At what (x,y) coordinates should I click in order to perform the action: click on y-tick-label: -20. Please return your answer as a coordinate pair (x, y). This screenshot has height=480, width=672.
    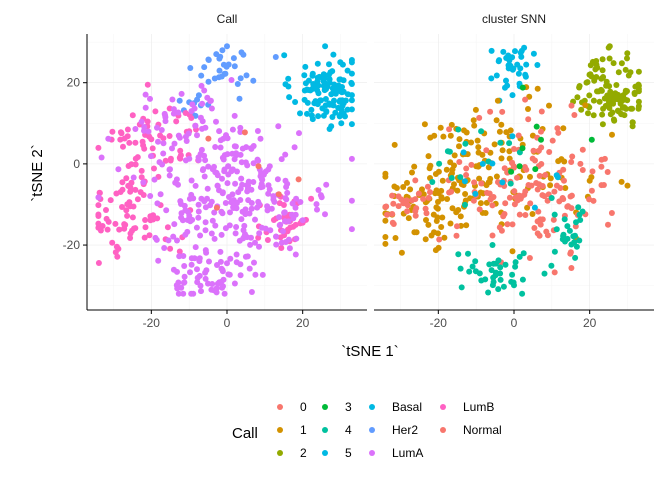
    Looking at the image, I should click on (72, 245).